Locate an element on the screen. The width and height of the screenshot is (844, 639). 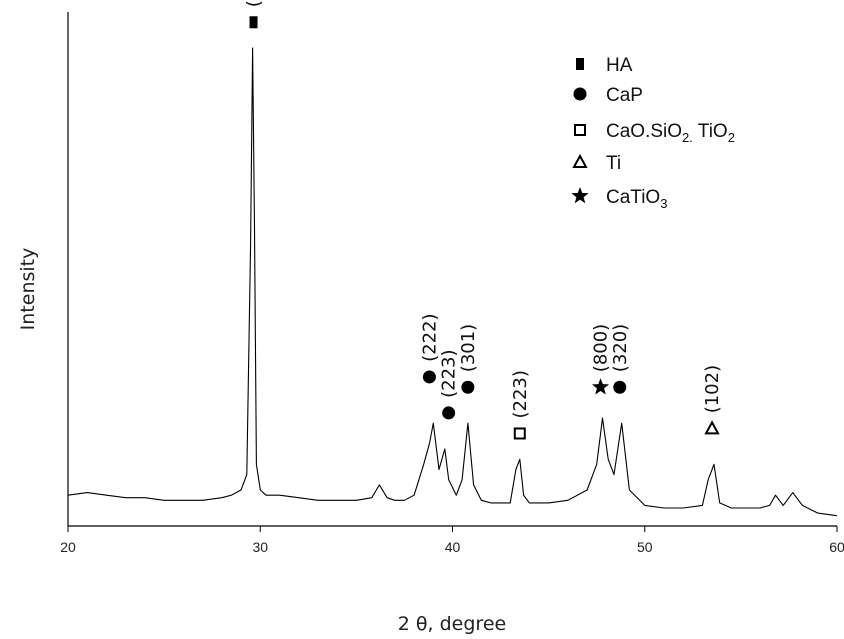
legend-marker-filled-circle is located at coordinates (580, 94).